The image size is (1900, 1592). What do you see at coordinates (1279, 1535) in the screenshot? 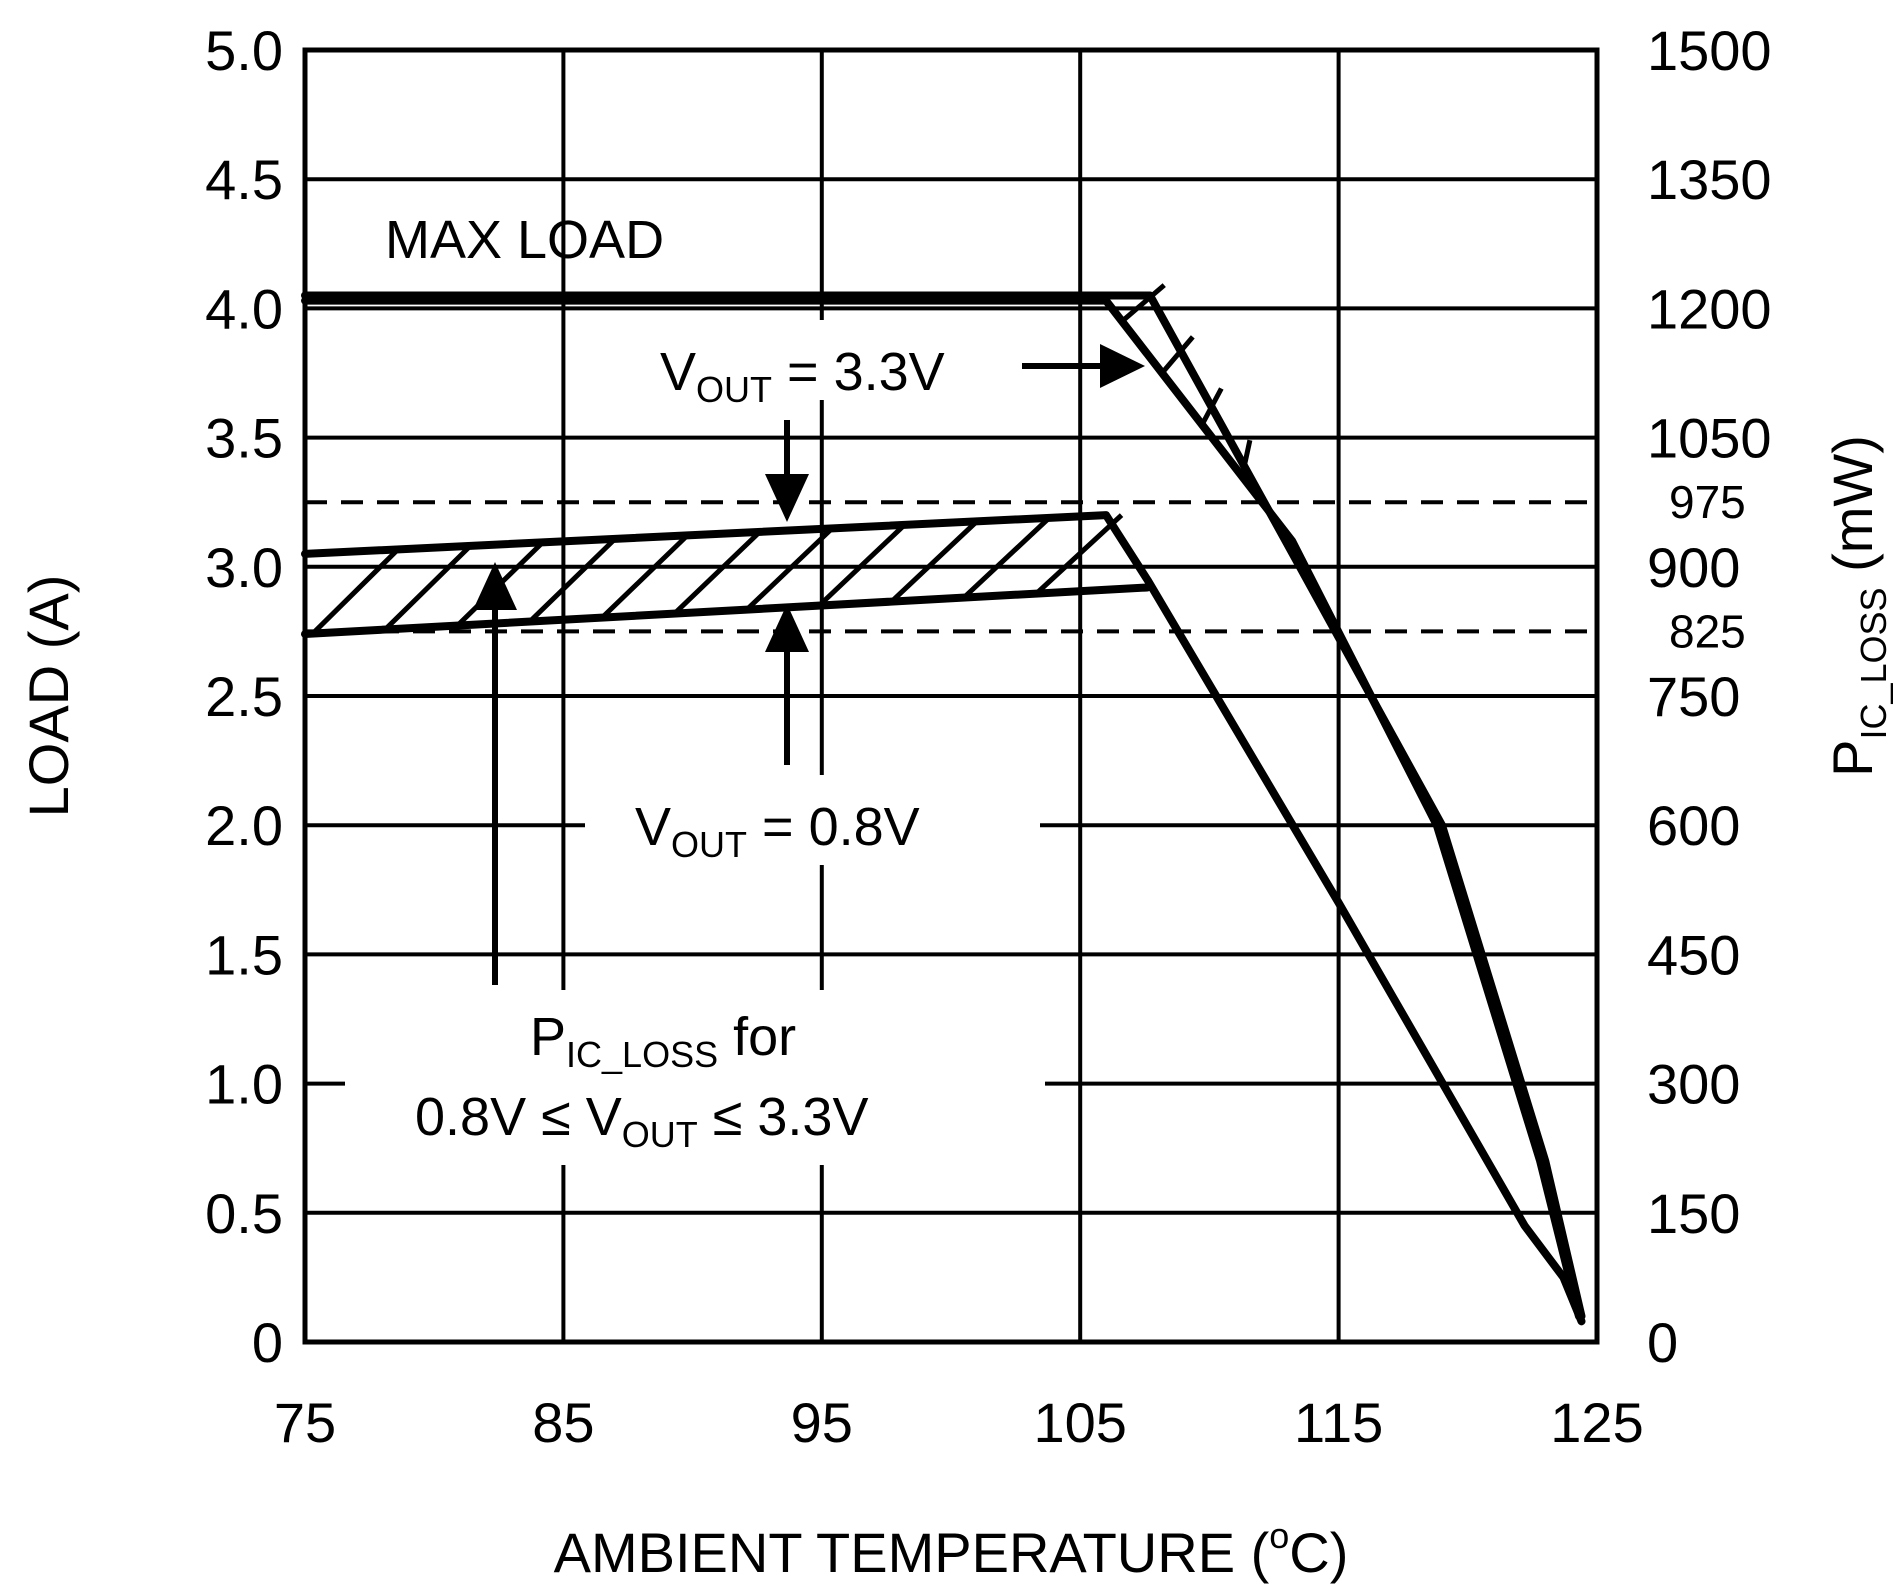
I see `x-axis-label-sup: o` at bounding box center [1279, 1535].